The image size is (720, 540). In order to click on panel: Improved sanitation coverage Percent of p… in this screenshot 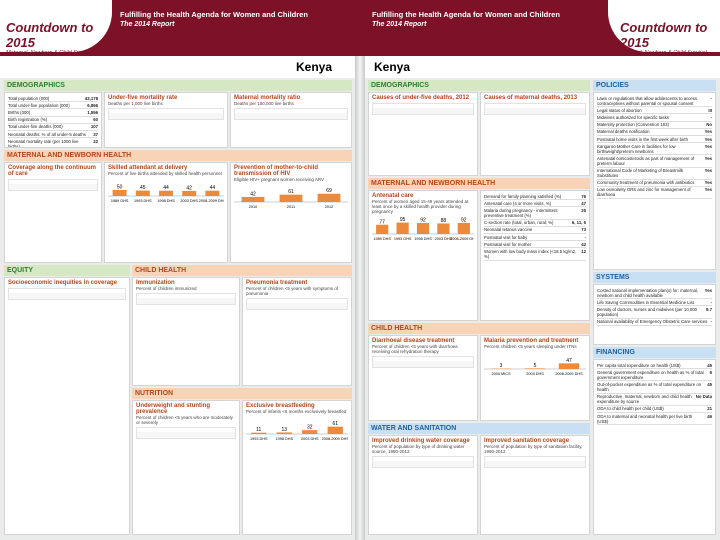, I will do `click(535, 485)`.